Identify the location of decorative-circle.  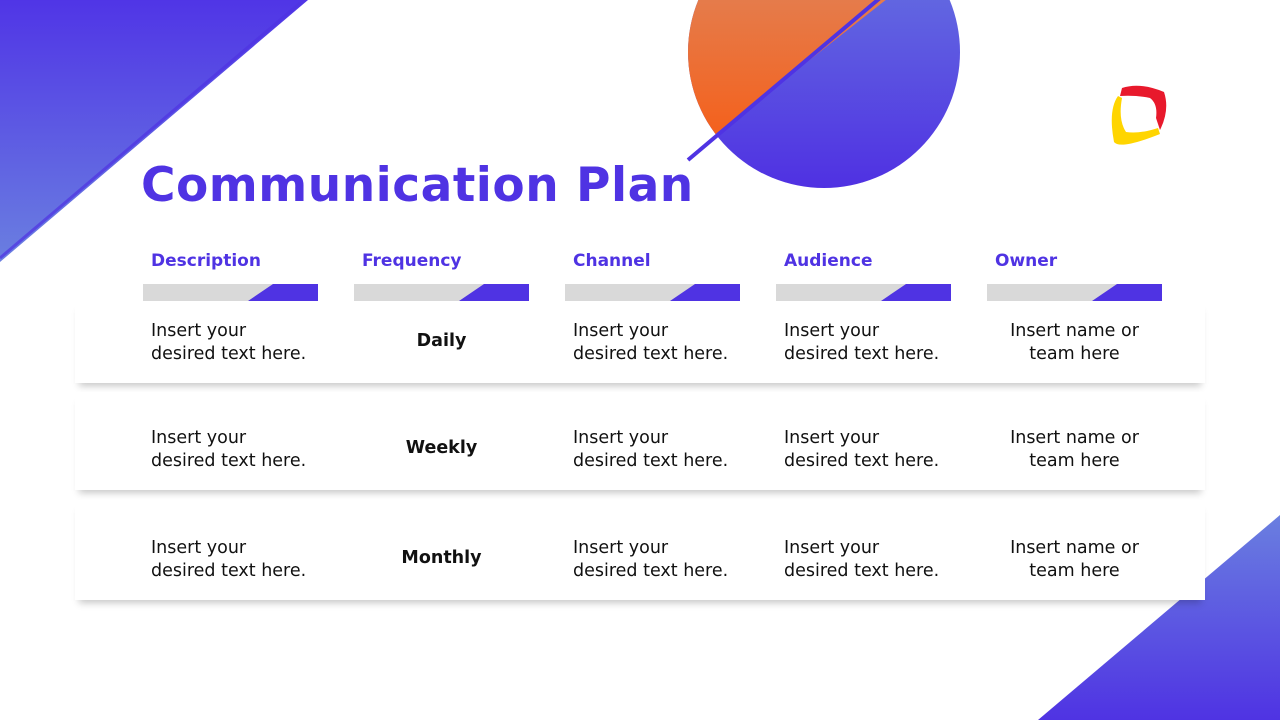
(824, 94).